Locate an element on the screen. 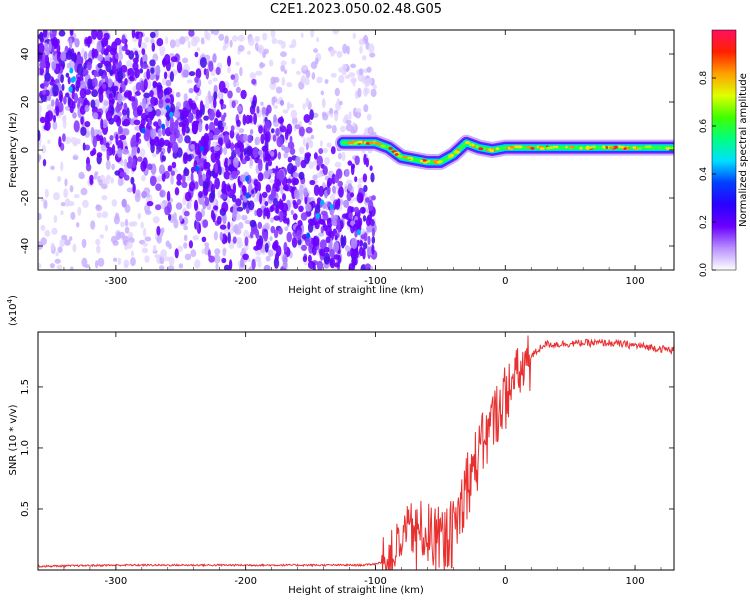 The width and height of the screenshot is (750, 600). snr-y-tick-label: 1.0 is located at coordinates (25, 448).